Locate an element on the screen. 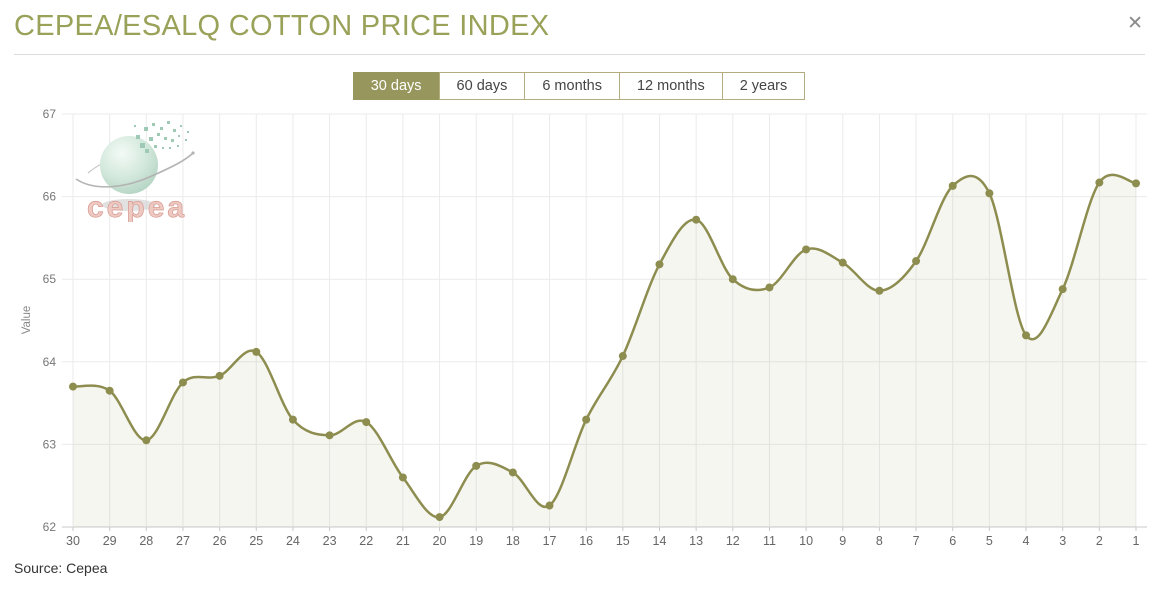  x-tick-label: 15 is located at coordinates (623, 541).